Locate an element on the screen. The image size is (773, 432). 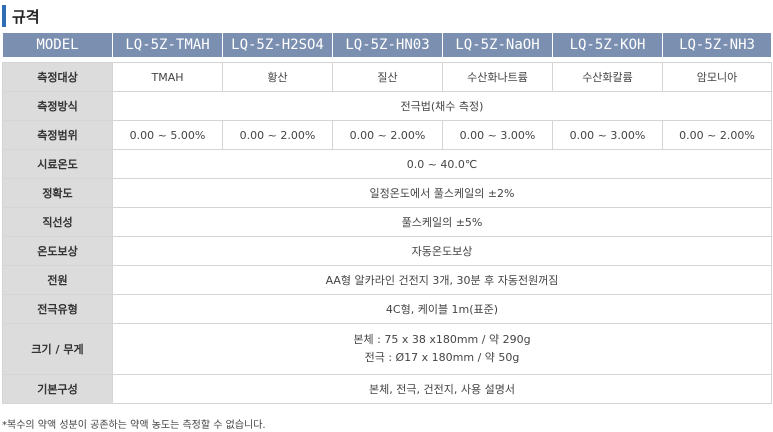
table-row: 정확도 일정온도에서 풀스케일의 ±2% is located at coordinates (387, 193).